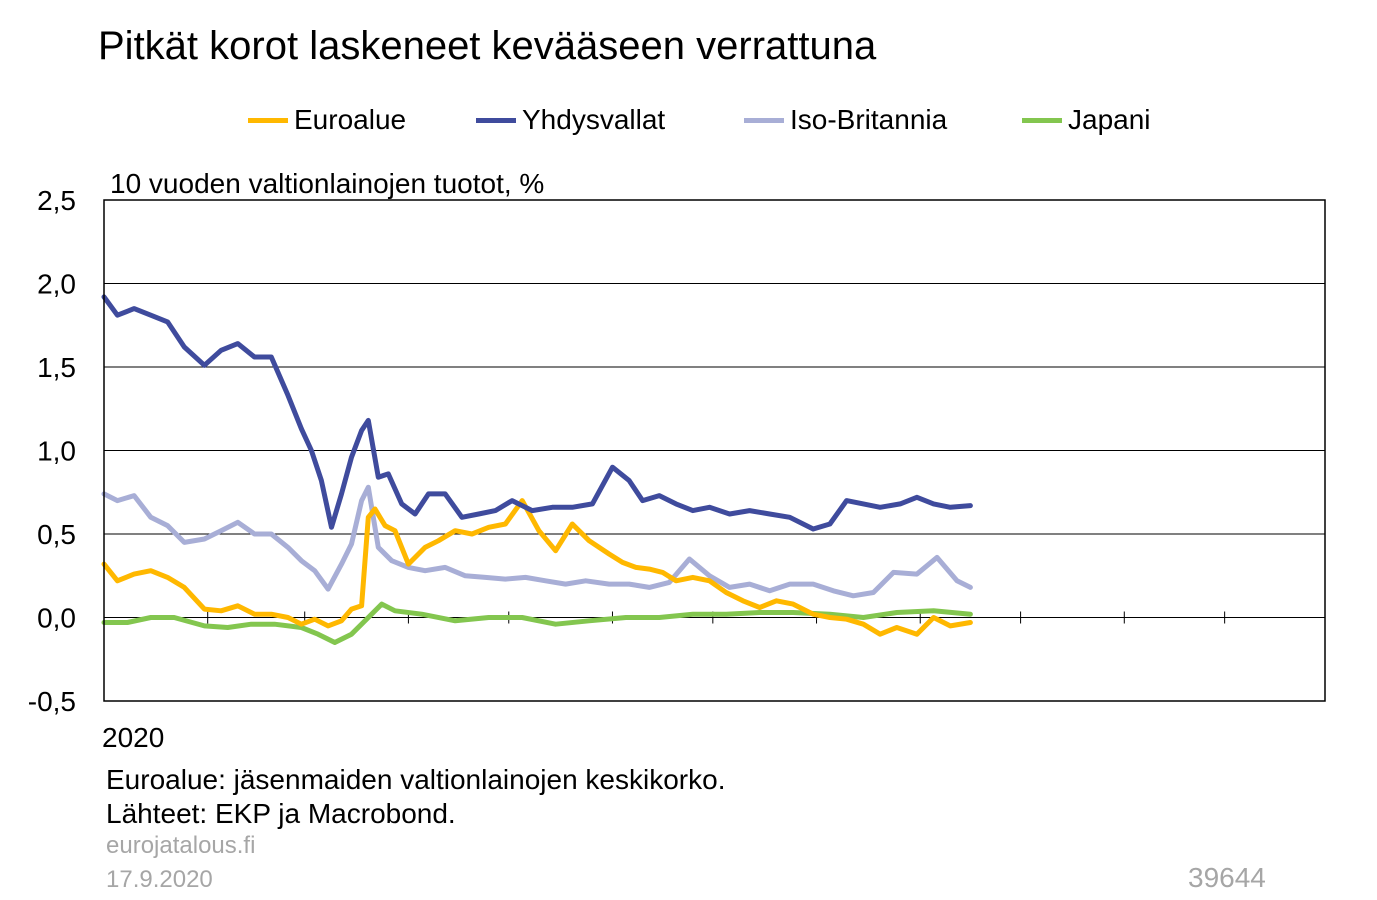  What do you see at coordinates (327, 183) in the screenshot?
I see `y-axis-unit-label: 10 vuoden valtionlainojen tuotot, %` at bounding box center [327, 183].